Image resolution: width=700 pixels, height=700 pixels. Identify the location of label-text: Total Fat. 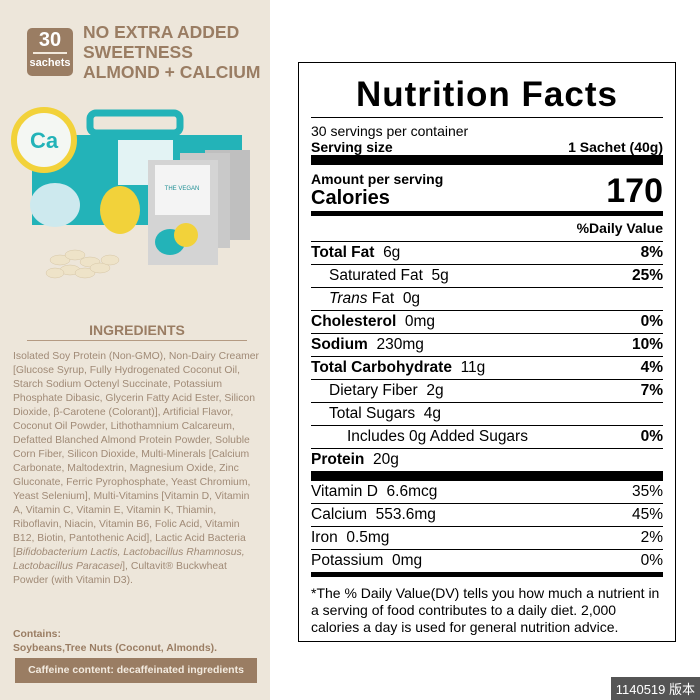
(343, 252).